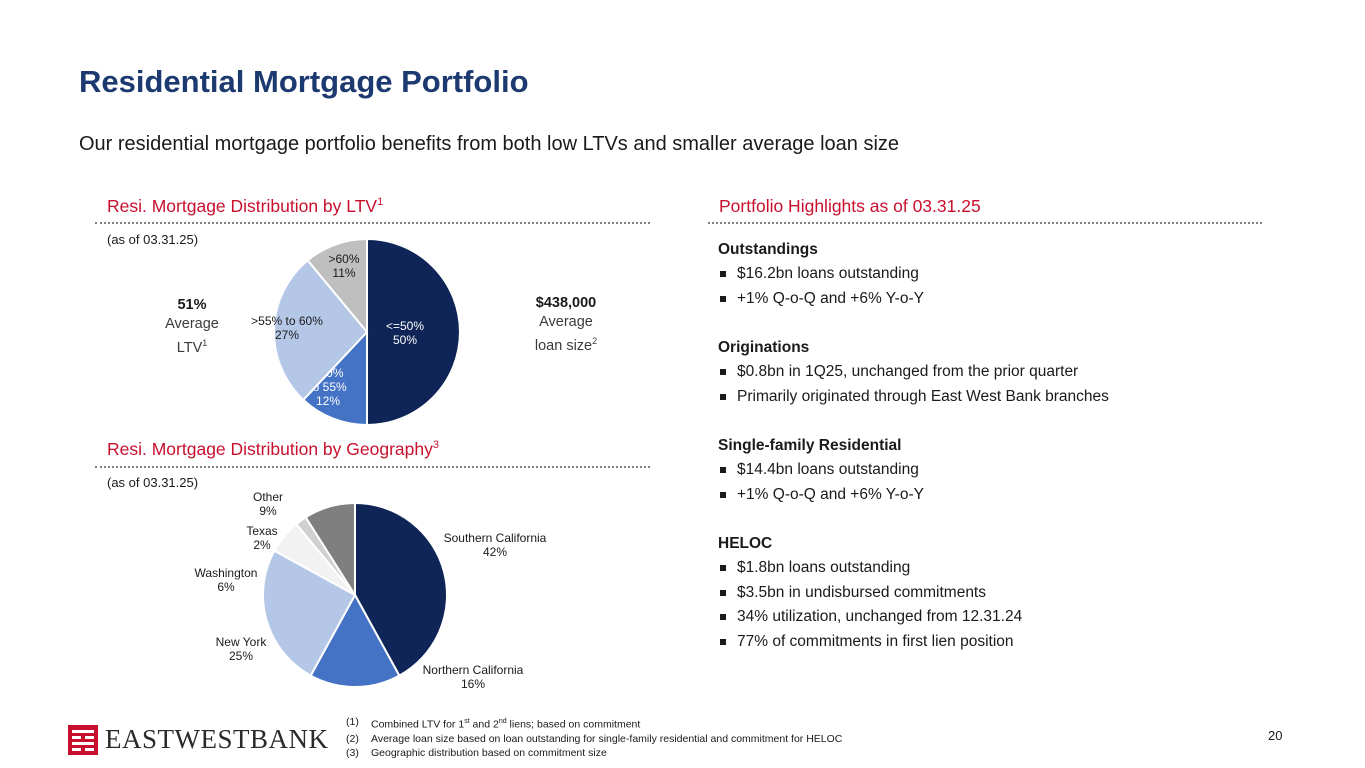  Describe the element at coordinates (242, 206) in the screenshot. I see `ltv-heading-text: Resi. Mortgage Distribution by LTV` at that location.